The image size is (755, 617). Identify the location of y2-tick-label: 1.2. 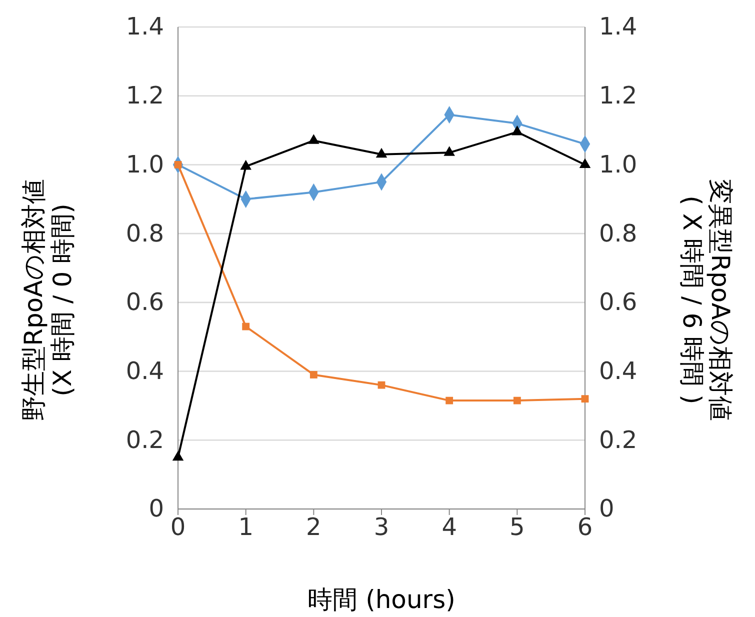
(618, 96).